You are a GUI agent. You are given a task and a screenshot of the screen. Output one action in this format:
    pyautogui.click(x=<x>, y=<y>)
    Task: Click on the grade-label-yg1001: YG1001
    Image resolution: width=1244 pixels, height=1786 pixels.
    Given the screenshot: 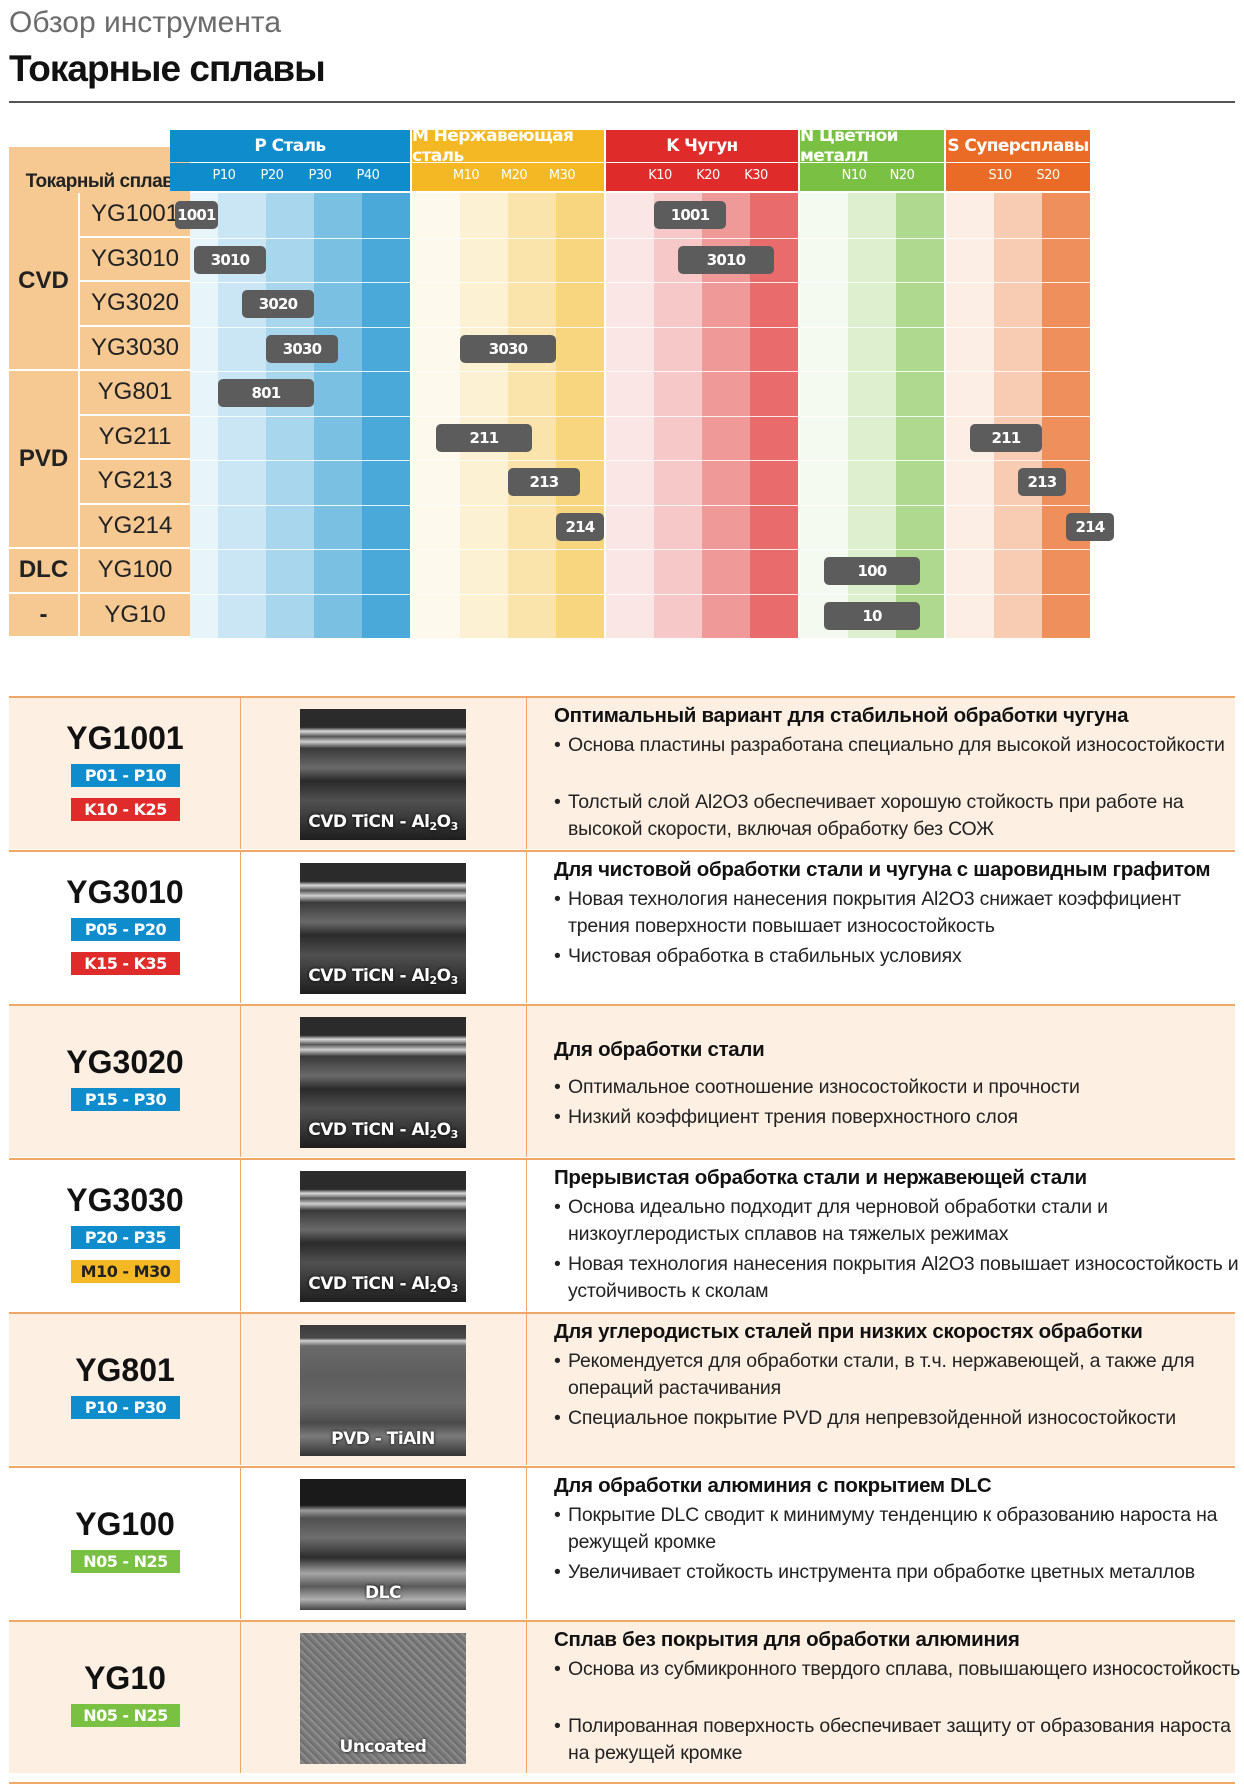 What is the action you would take?
    pyautogui.click(x=134, y=215)
    